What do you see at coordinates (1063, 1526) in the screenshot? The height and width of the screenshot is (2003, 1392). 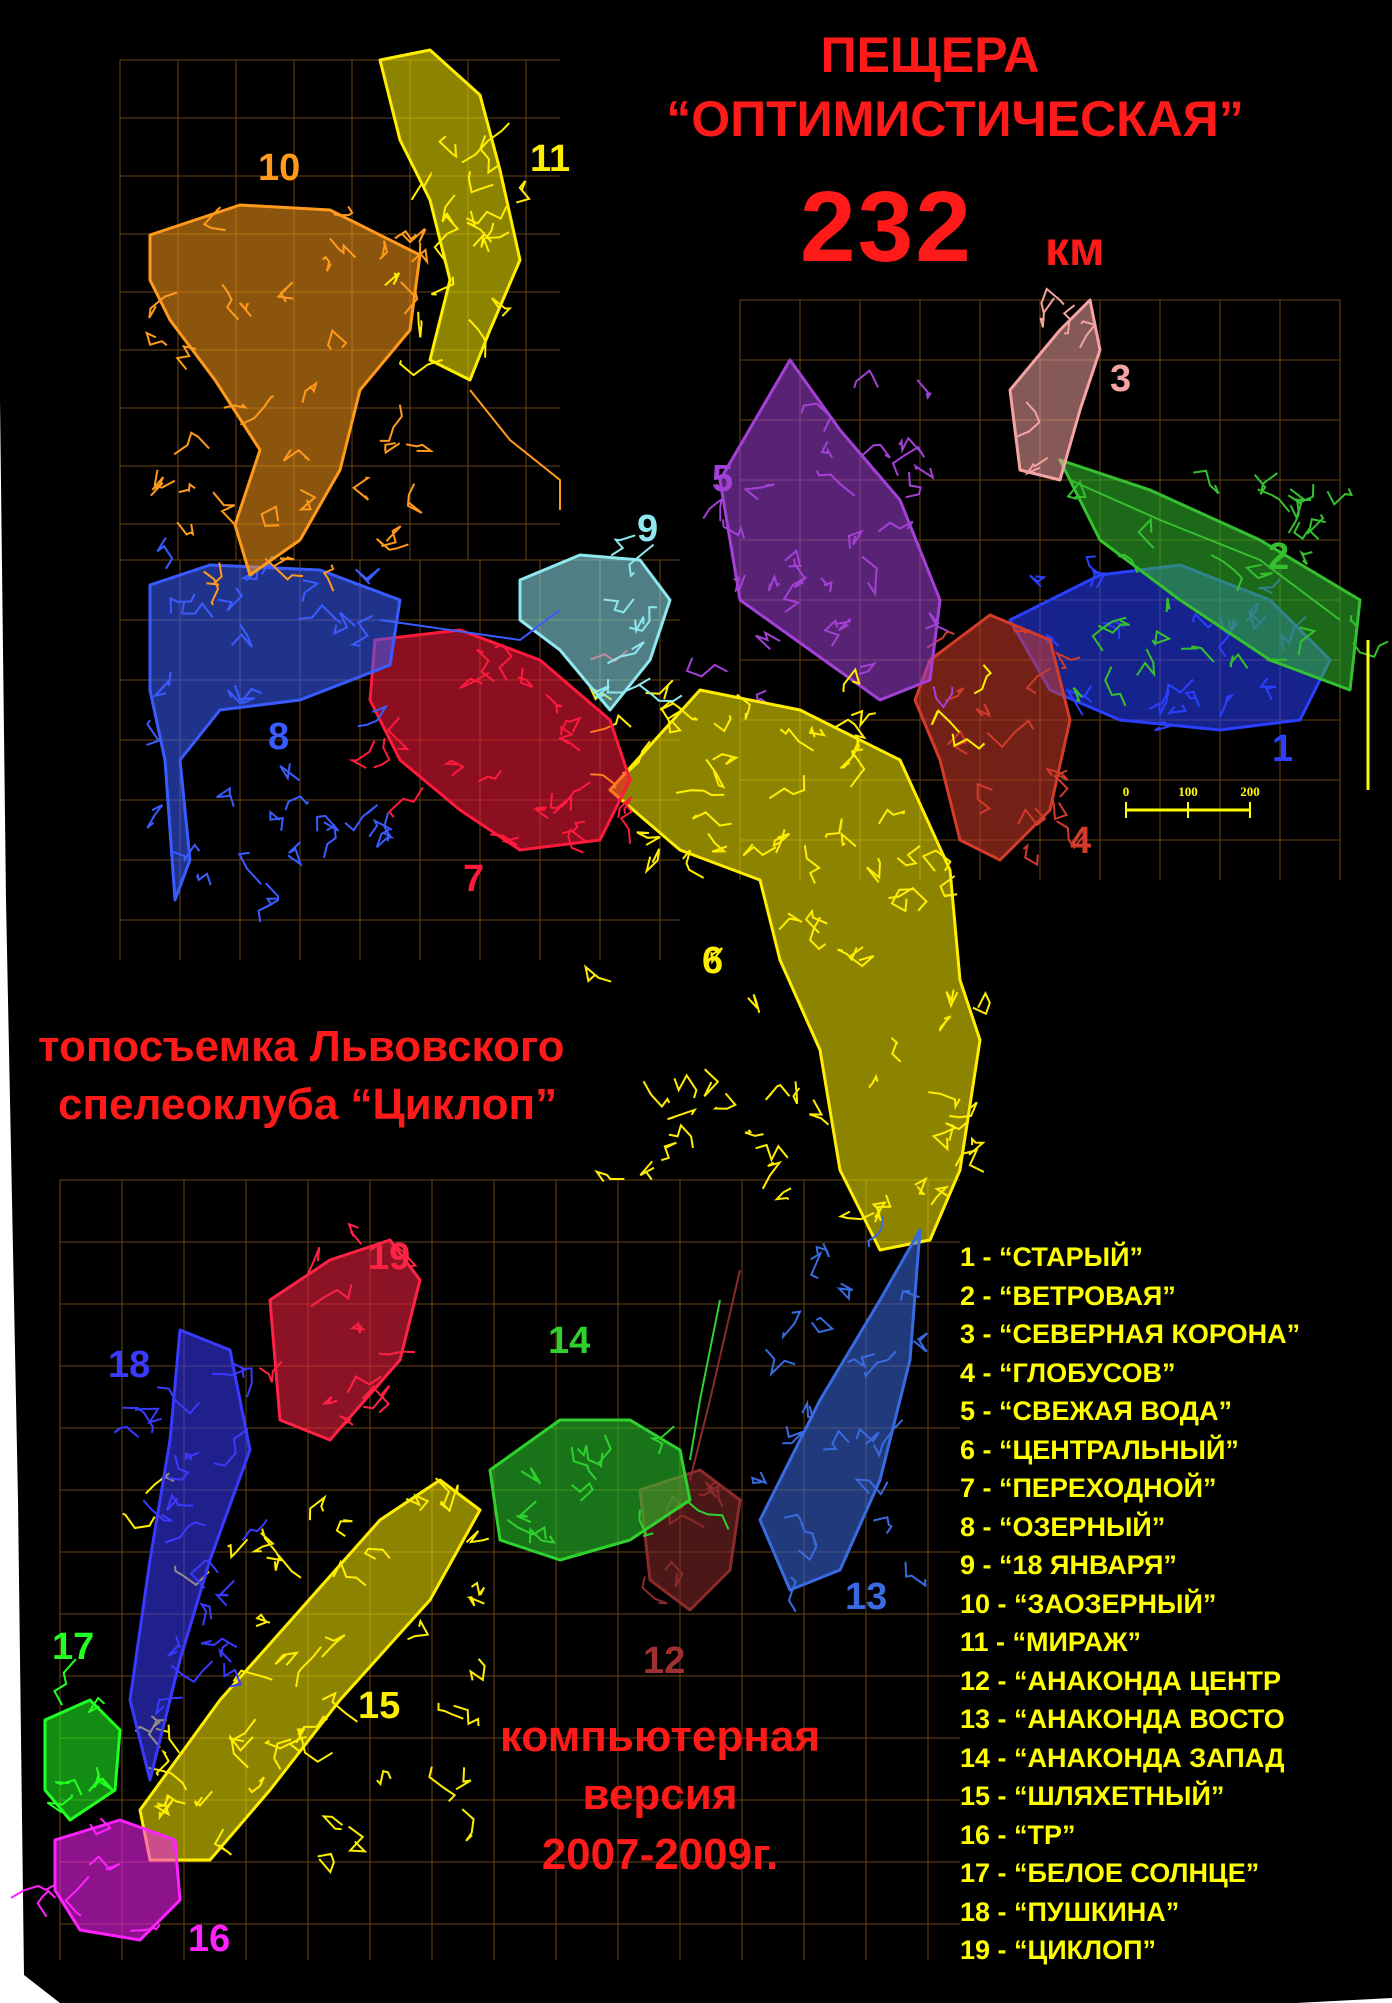 I see `legend-item: 8 - “ОЗЕРНЫЙ”` at bounding box center [1063, 1526].